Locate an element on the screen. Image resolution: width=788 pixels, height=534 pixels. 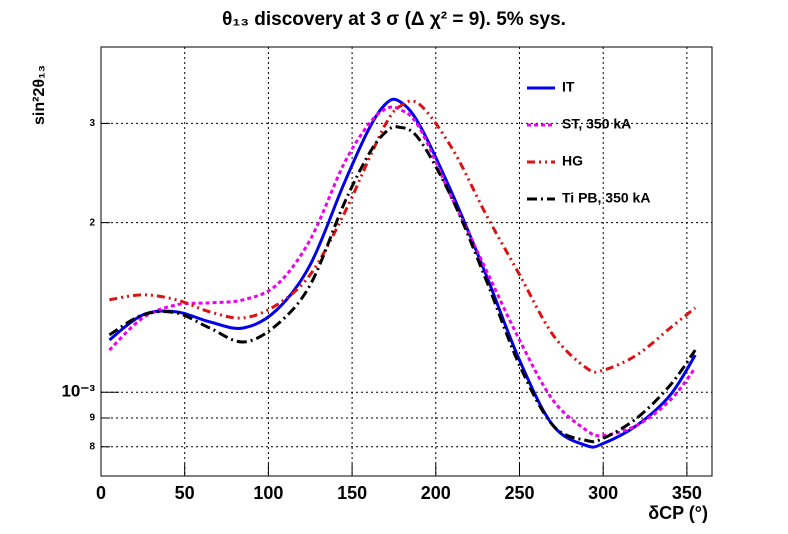
x-tick-label: 350 is located at coordinates (687, 493).